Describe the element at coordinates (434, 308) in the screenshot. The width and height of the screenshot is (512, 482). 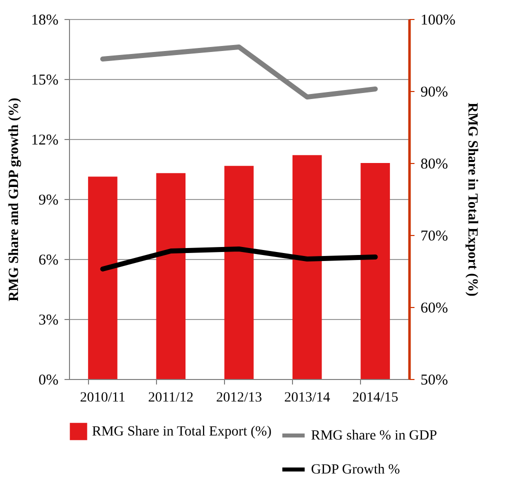
I see `y2-tick-label: 60%` at that location.